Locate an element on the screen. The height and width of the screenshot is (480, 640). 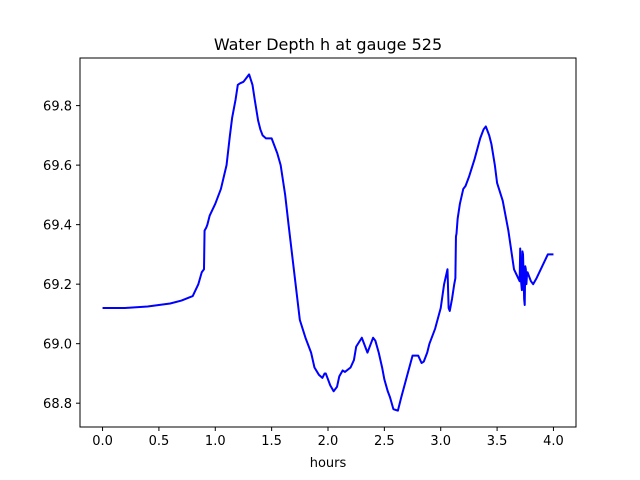
y-tick-label: 69.4 is located at coordinates (57, 226).